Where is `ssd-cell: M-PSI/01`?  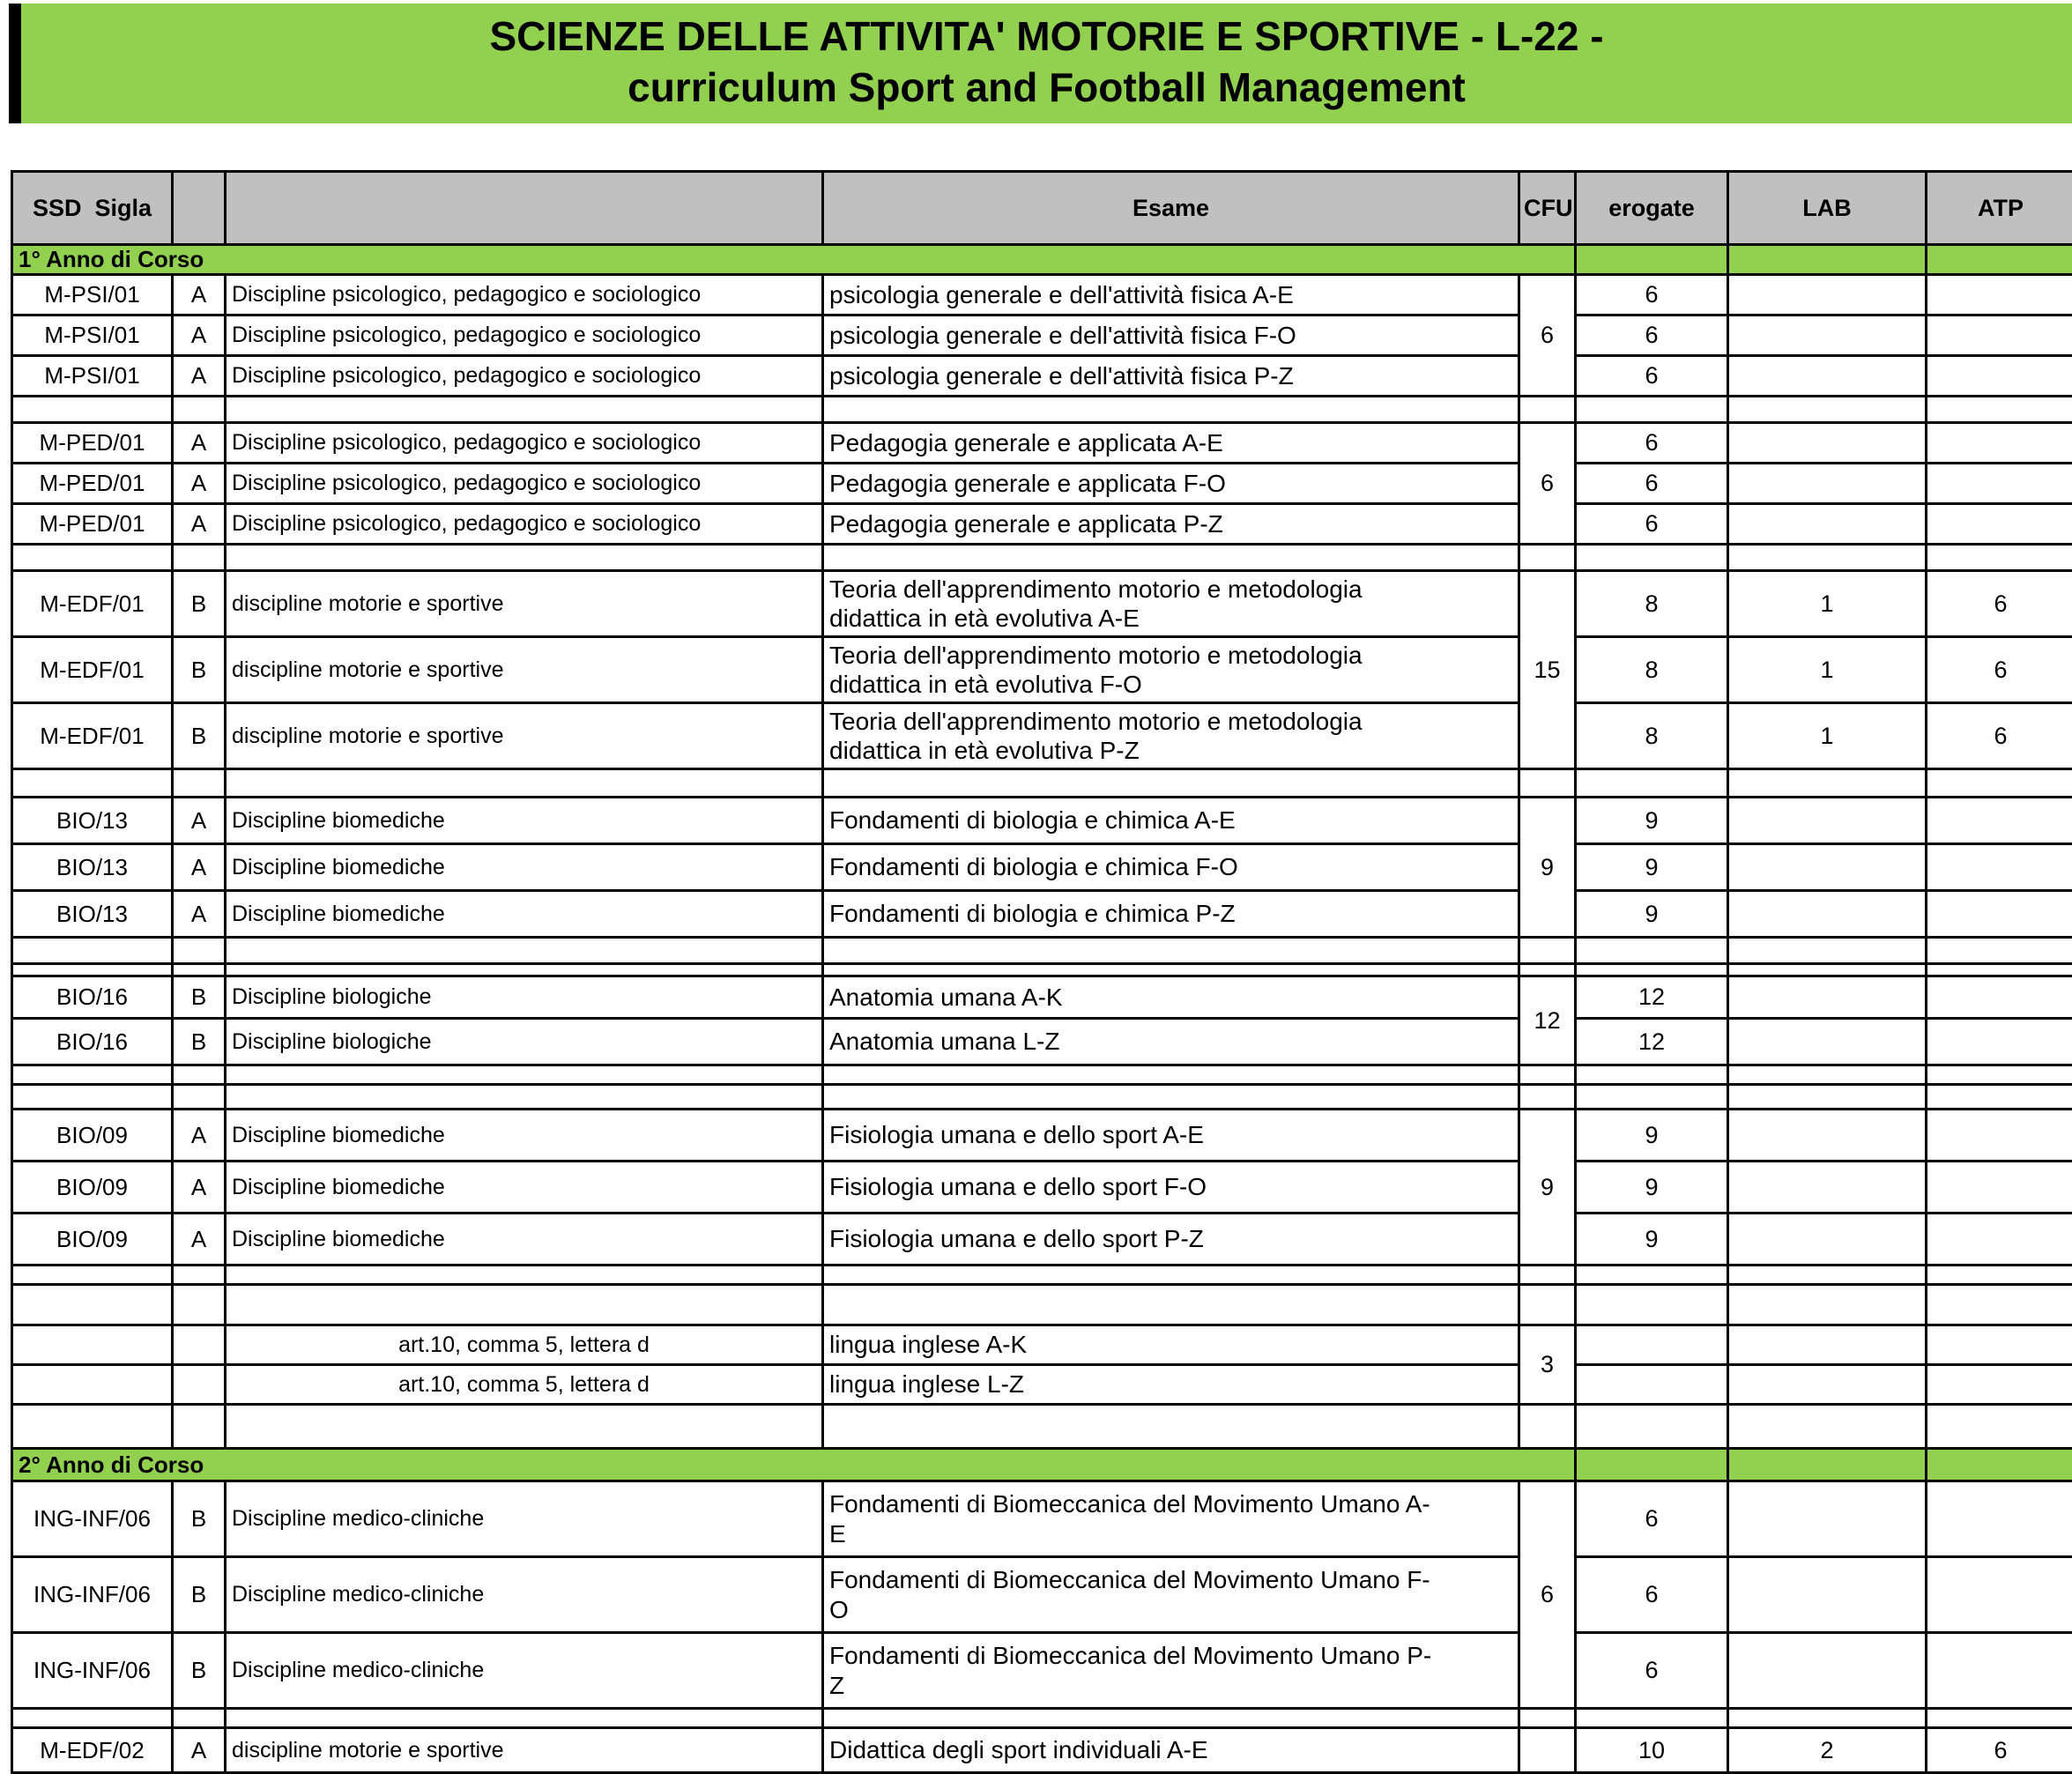 ssd-cell: M-PSI/01 is located at coordinates (92, 376).